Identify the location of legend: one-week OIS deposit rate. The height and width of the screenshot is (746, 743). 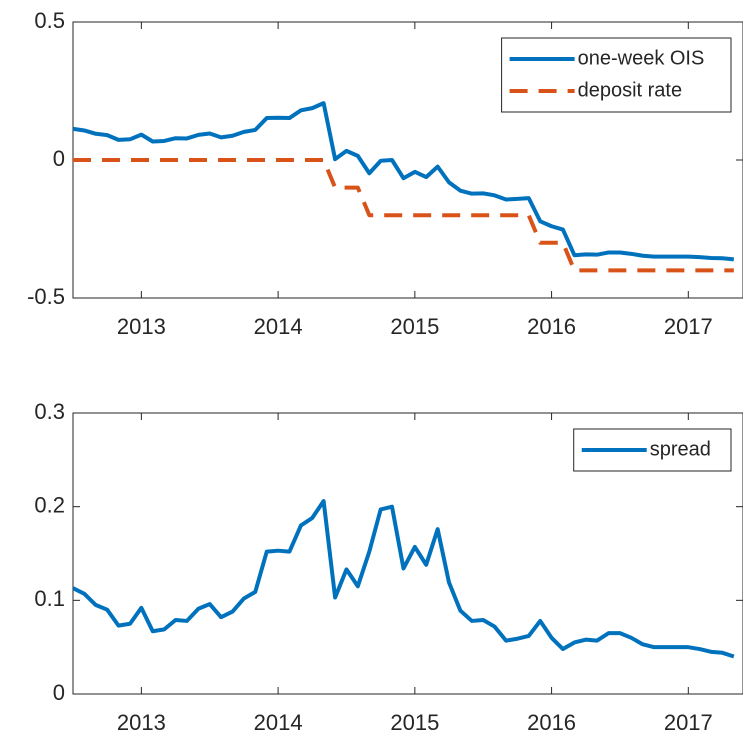
(607, 74).